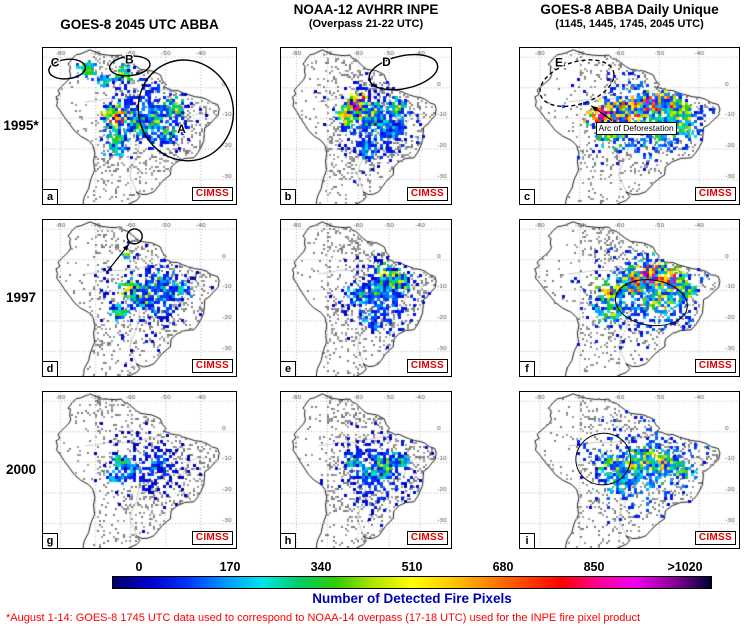 The height and width of the screenshot is (630, 751). Describe the element at coordinates (50, 196) in the screenshot. I see `panel-letter-a: a` at that location.